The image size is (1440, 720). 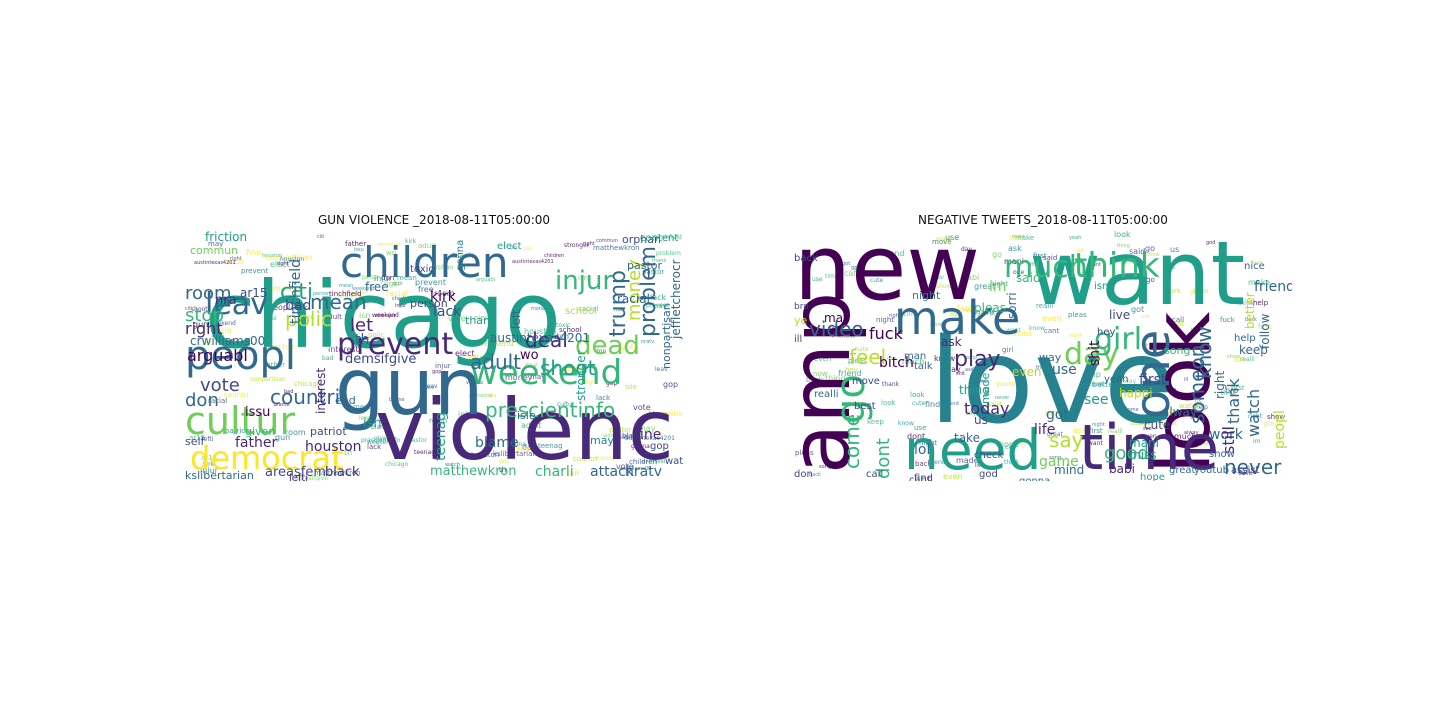 I want to click on cloud-filler-word: school, so click(x=570, y=330).